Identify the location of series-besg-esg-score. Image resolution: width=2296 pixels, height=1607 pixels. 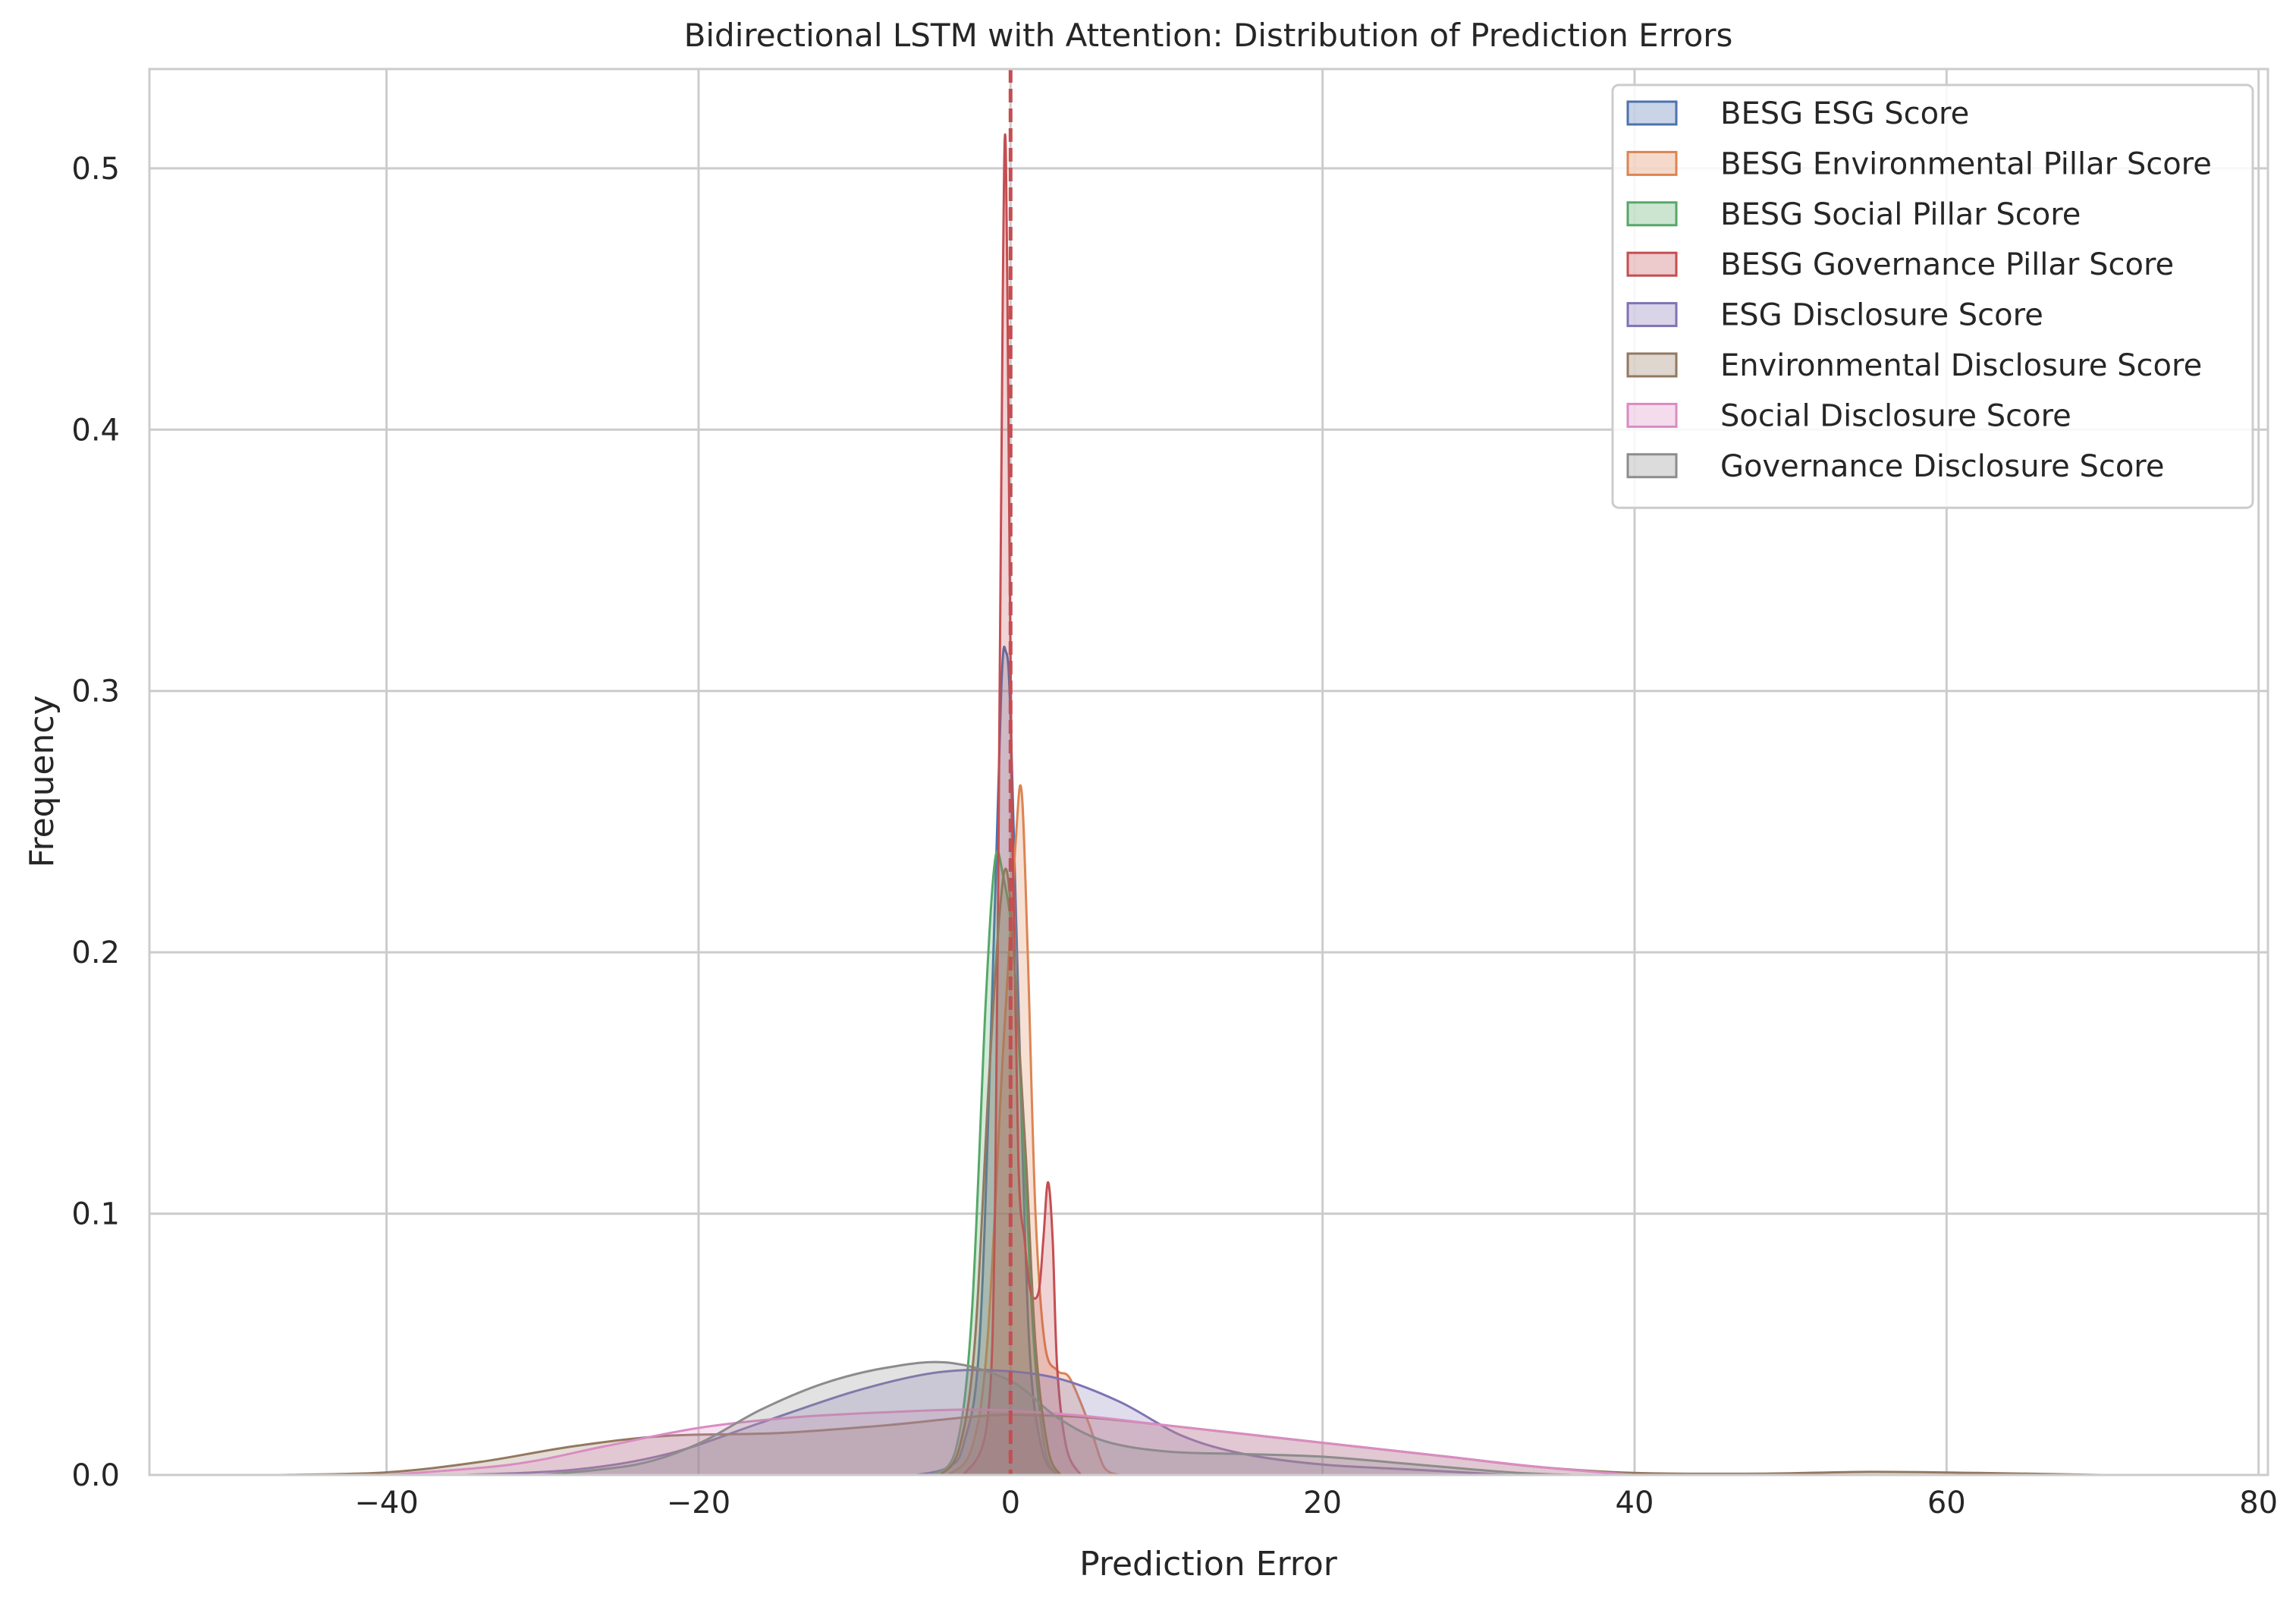
(987, 1060).